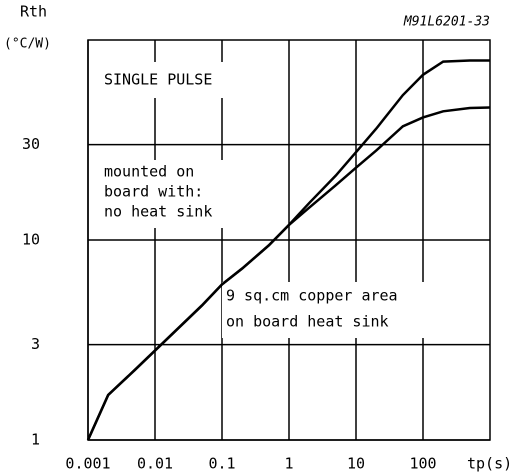 Image resolution: width=513 pixels, height=474 pixels. I want to click on annotation: board with:, so click(153, 192).